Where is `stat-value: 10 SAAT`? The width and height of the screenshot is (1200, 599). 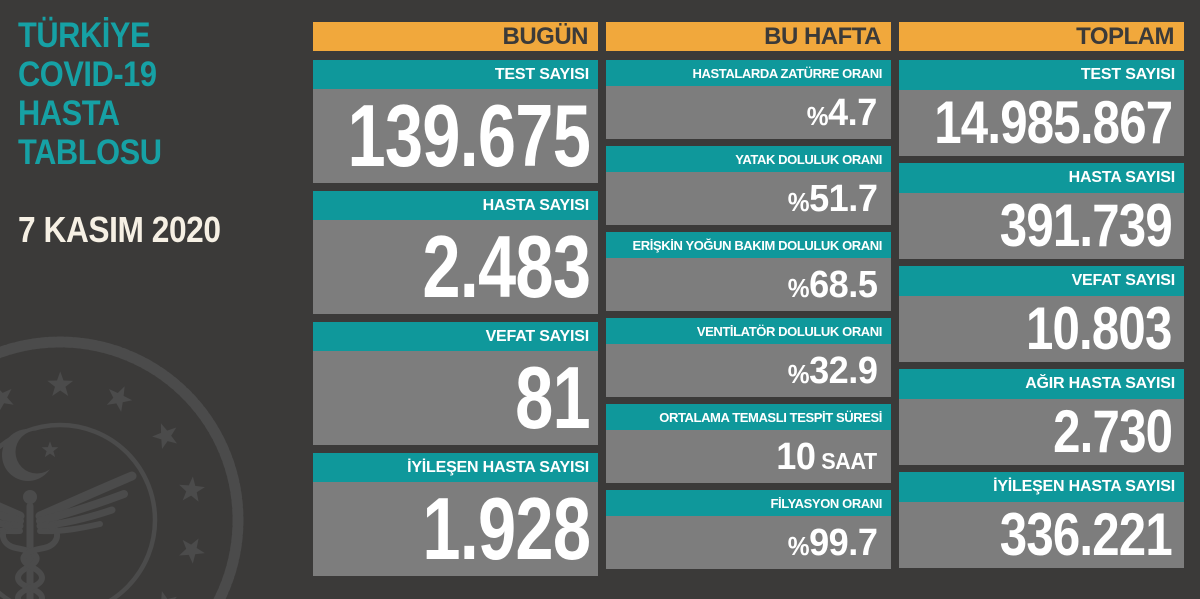
stat-value: 10 SAAT is located at coordinates (748, 456).